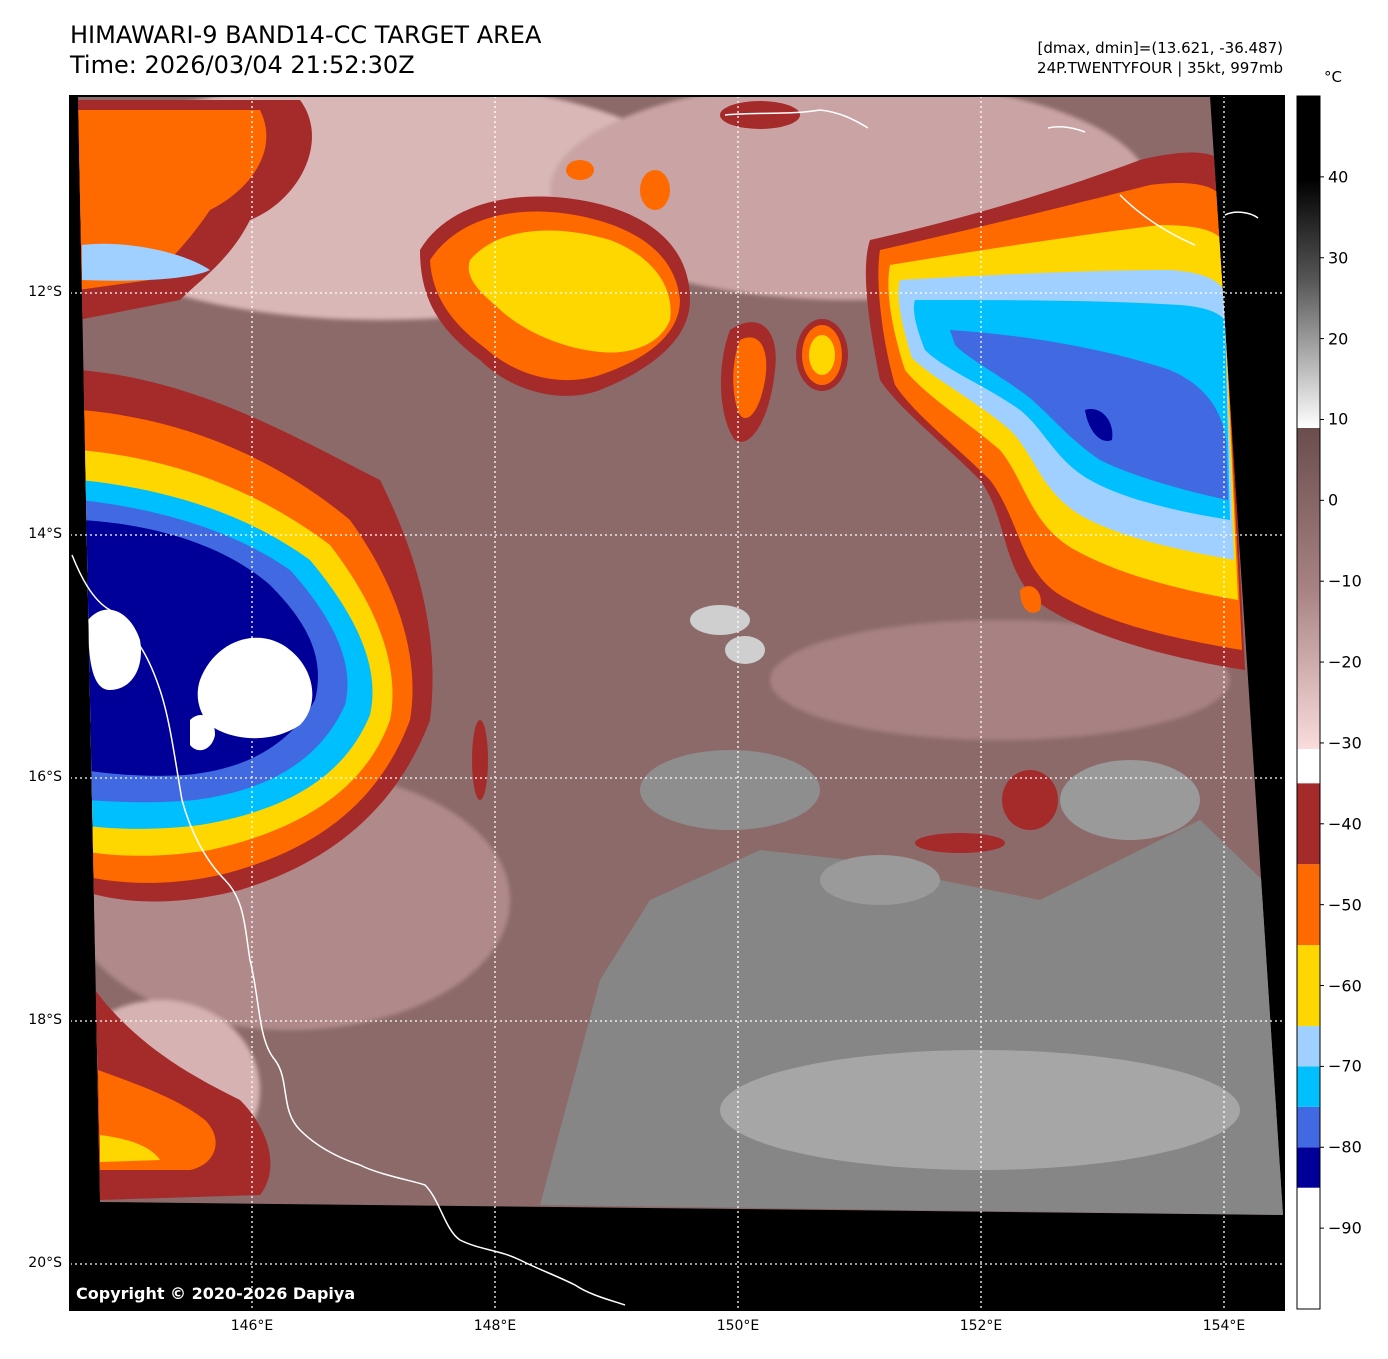 The width and height of the screenshot is (1388, 1359). What do you see at coordinates (981, 1326) in the screenshot?
I see `lon-label: 152°E` at bounding box center [981, 1326].